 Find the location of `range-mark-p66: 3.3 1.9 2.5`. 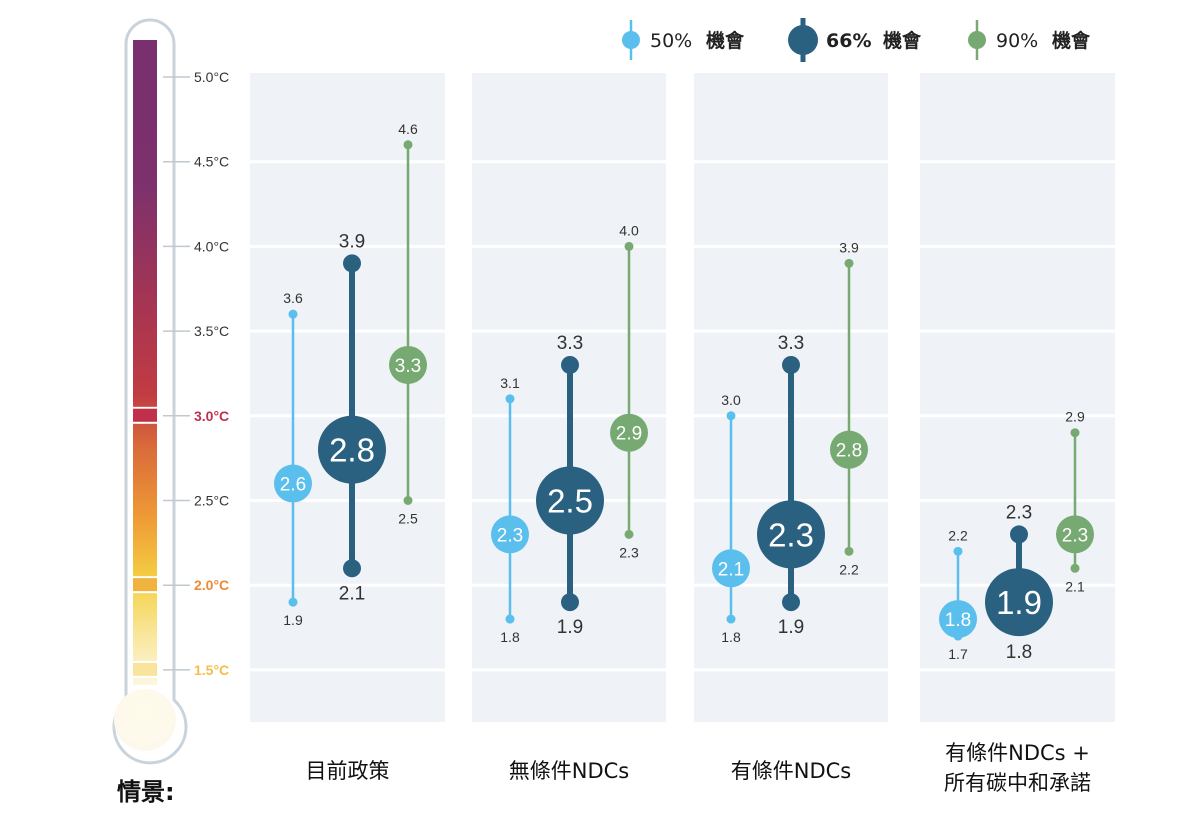

range-mark-p66: 3.3 1.9 2.5 is located at coordinates (570, 485).